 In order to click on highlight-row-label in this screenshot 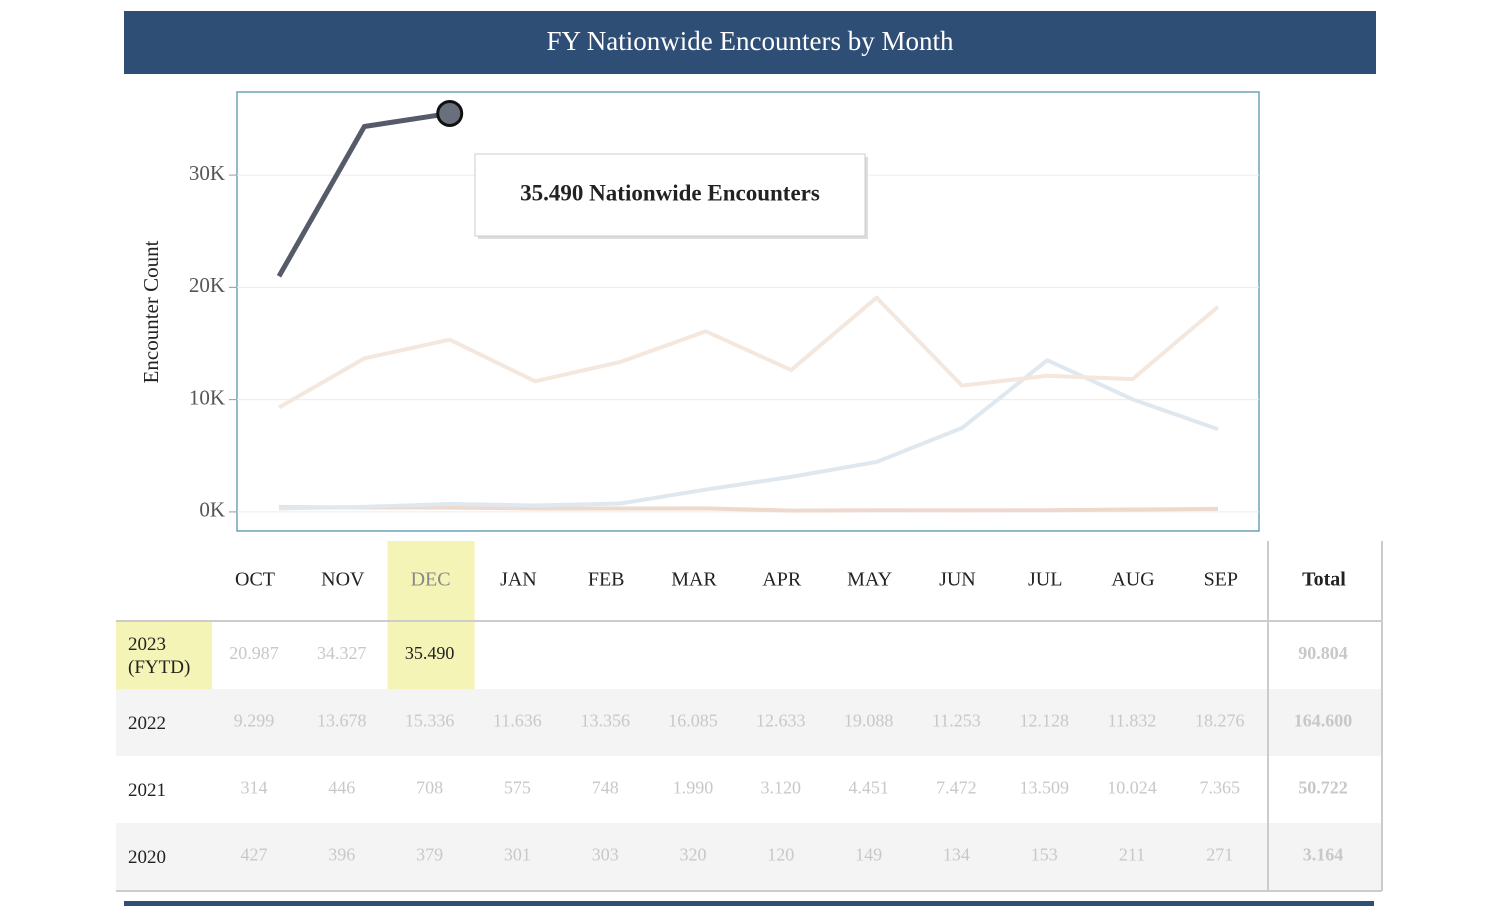, I will do `click(164, 655)`.